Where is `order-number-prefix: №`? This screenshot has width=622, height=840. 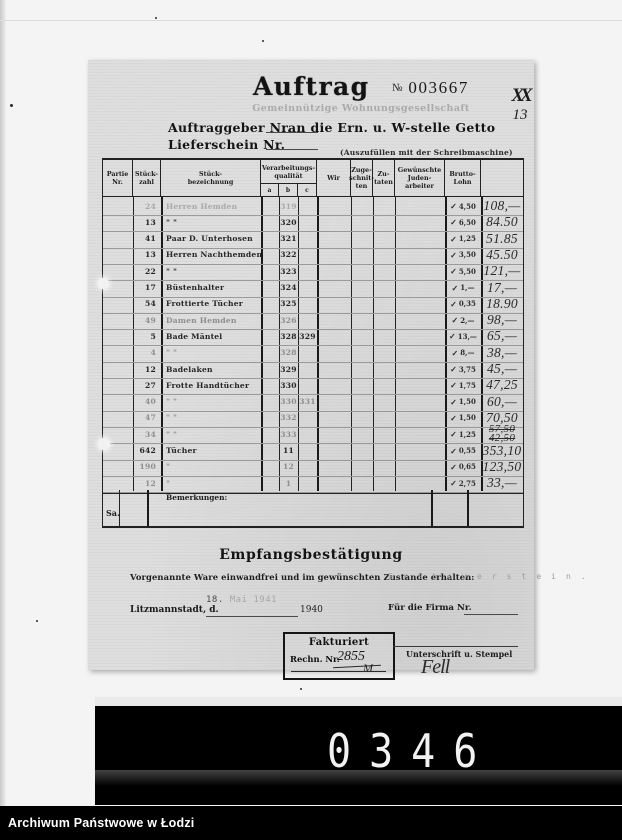
order-number-prefix: № is located at coordinates (397, 88).